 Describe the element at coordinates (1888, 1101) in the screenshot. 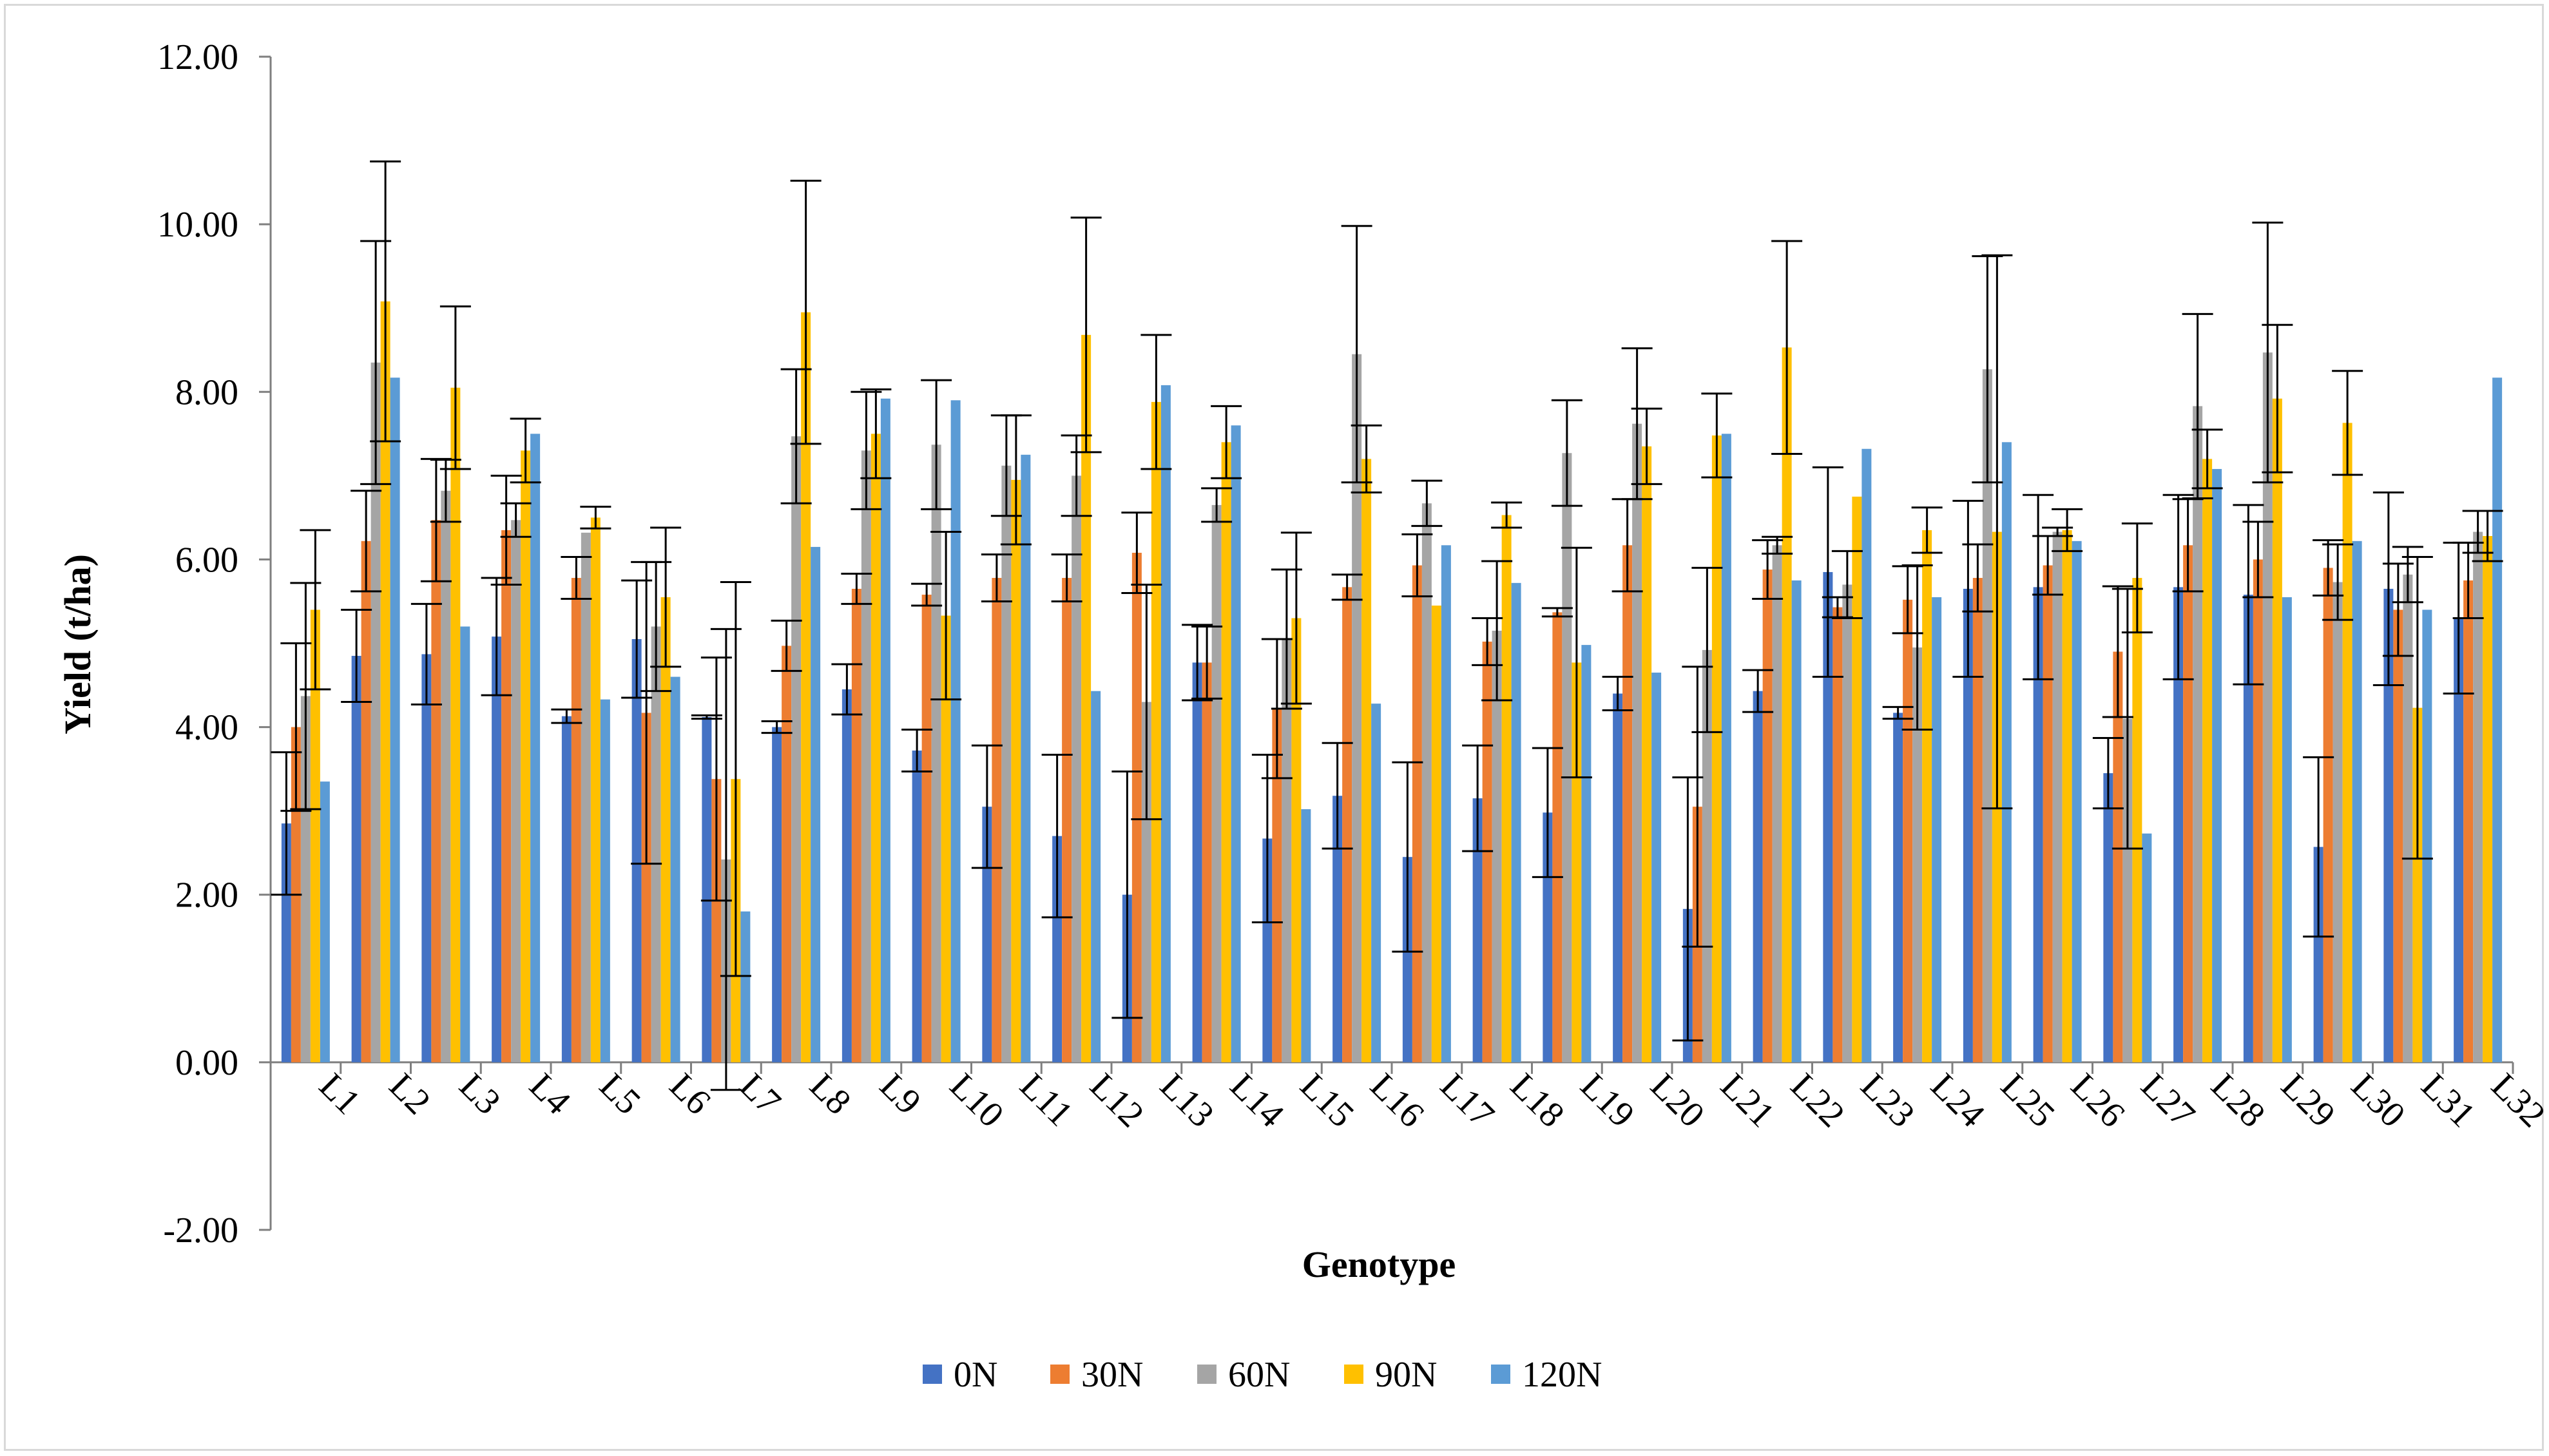

I see `x-tick-label: L23` at that location.